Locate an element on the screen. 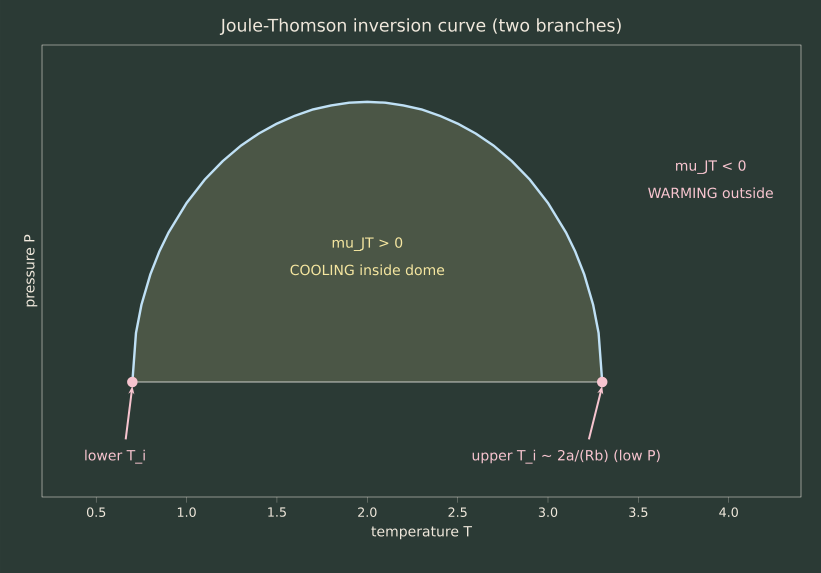 The height and width of the screenshot is (573, 821). annotation: mu_JT < 0 is located at coordinates (711, 167).